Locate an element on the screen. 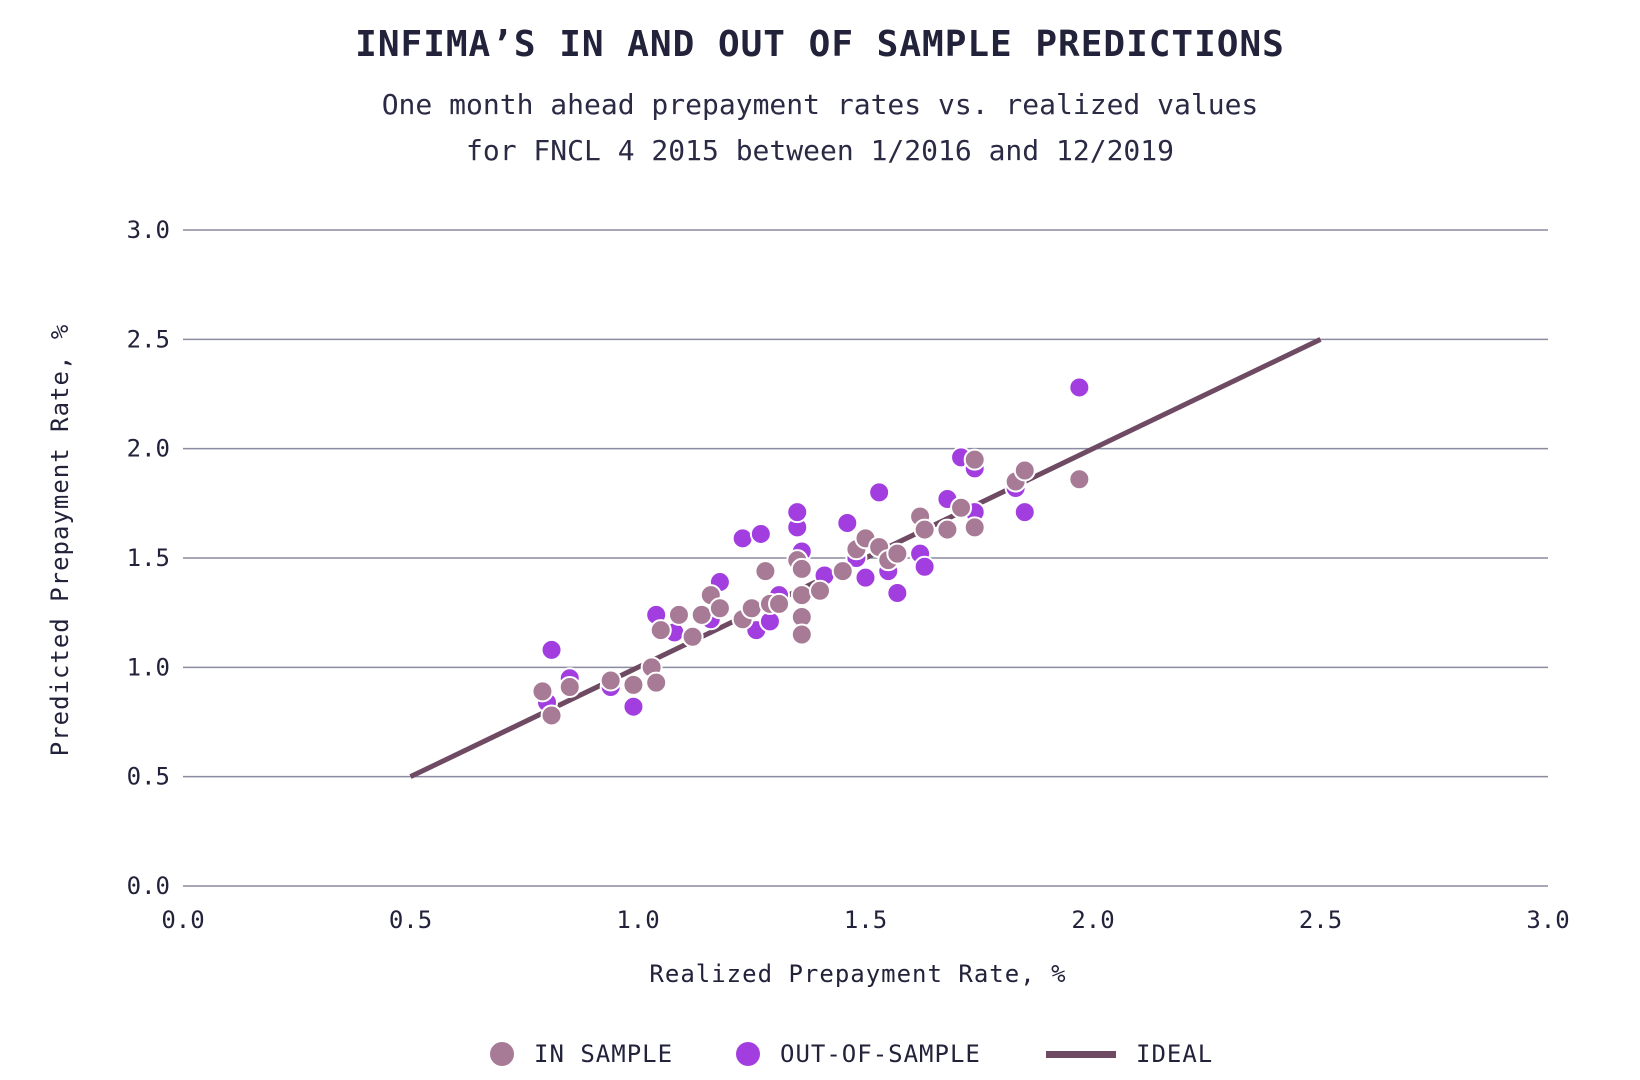 Image resolution: width=1640 pixels, height=1080 pixels. point-layer is located at coordinates (811, 551).